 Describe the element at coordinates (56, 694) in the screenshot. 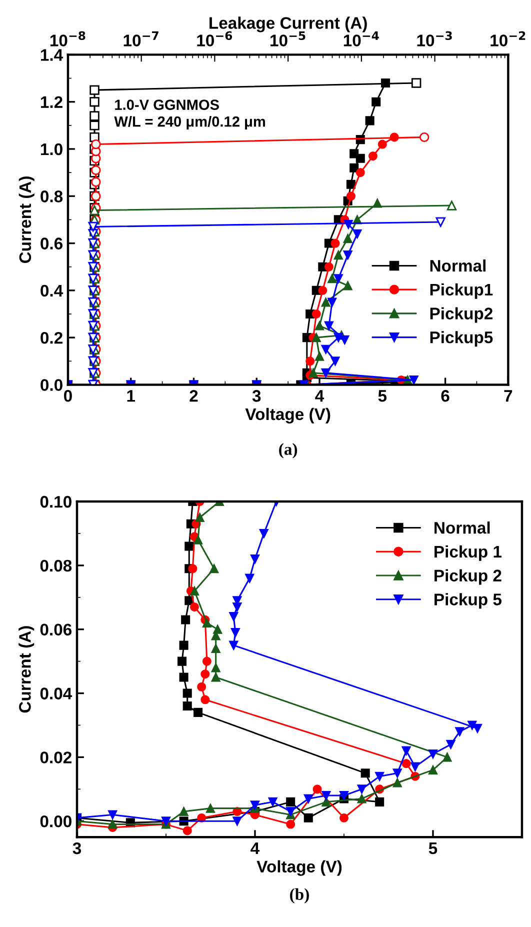

I see `y-tick-label: 0.04` at that location.